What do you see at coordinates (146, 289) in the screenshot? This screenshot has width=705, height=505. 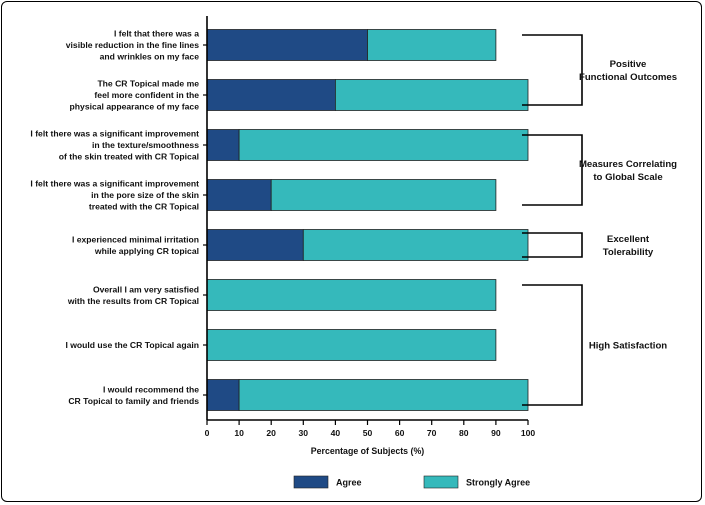 I see `category-label: Overall I am very satisfied` at bounding box center [146, 289].